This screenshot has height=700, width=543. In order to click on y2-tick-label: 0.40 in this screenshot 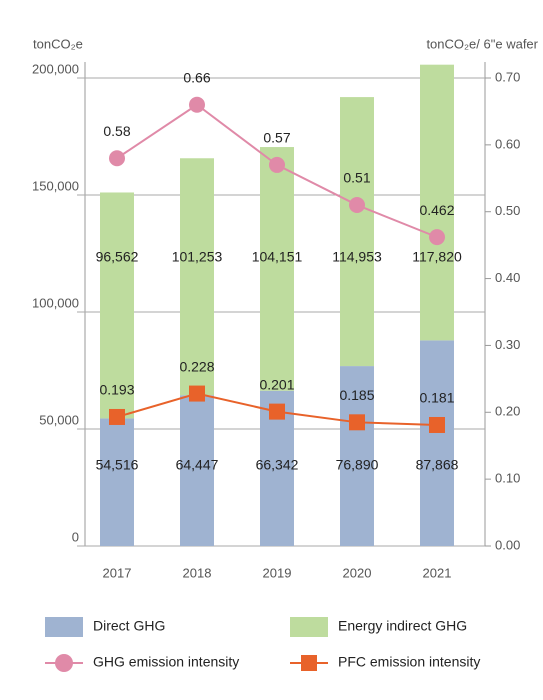, I will do `click(507, 277)`.